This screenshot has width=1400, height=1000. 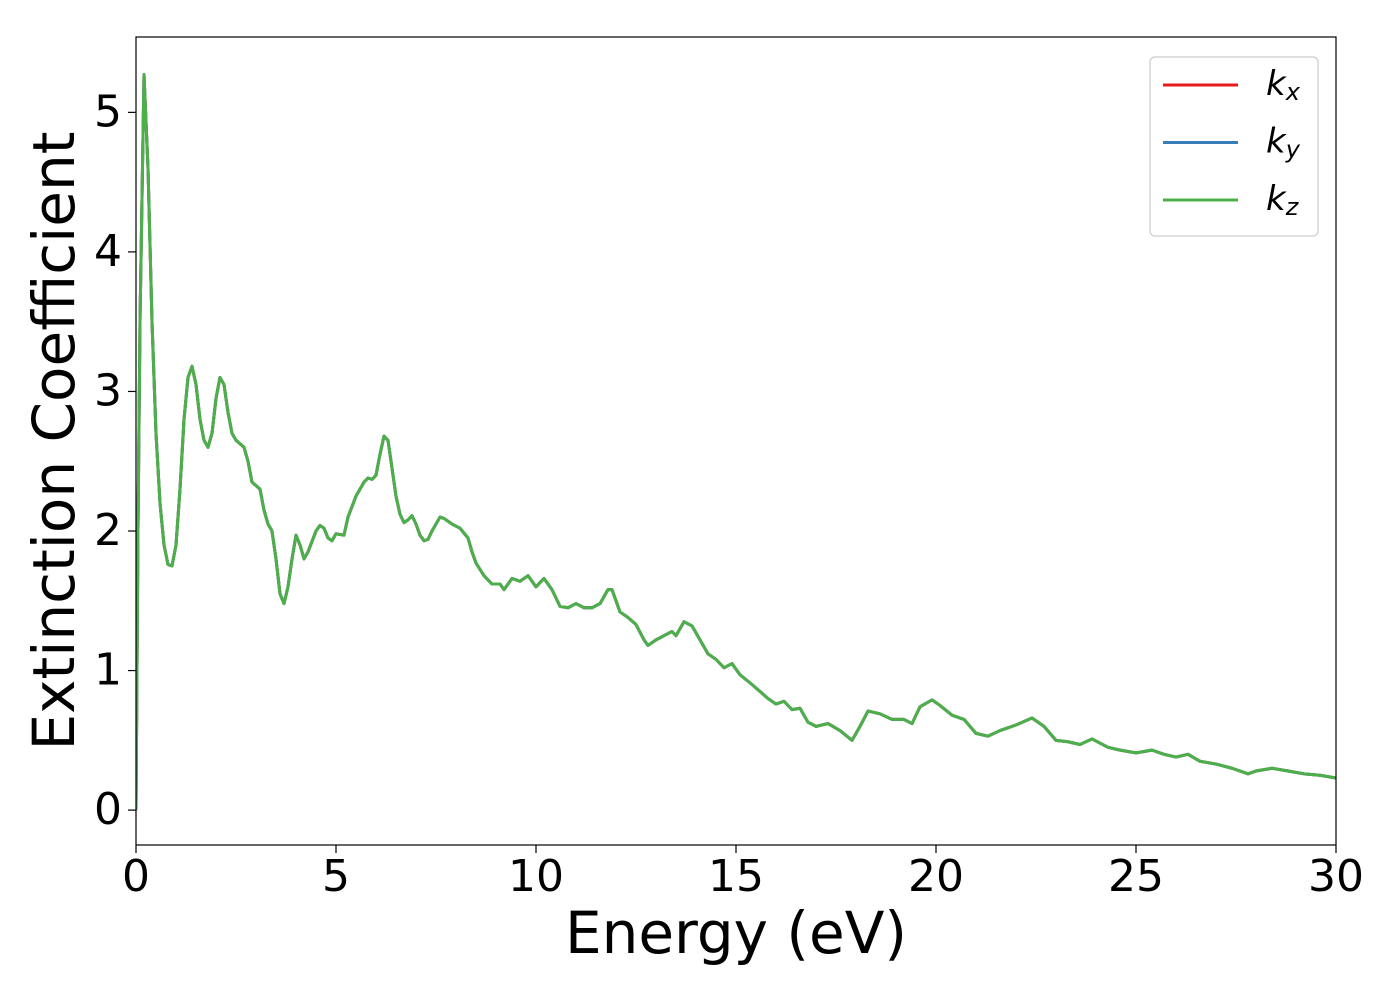 I want to click on x-tick-label: 0, so click(x=136, y=876).